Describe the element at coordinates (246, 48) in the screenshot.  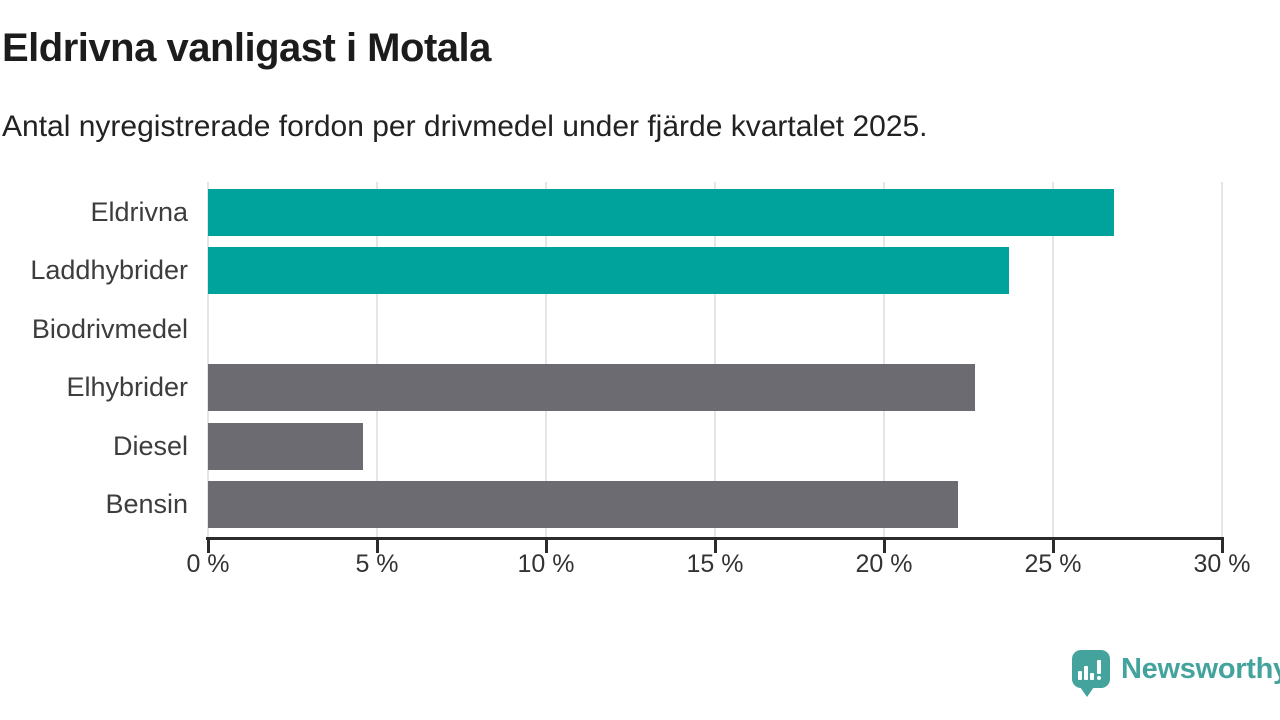
I see `chart-title: Eldrivna vanligast i Motala` at that location.